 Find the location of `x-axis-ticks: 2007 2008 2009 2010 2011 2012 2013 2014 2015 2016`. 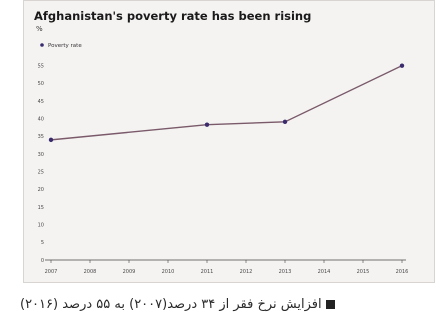

x-axis-ticks: 2007 2008 2009 2010 2011 2012 2013 2014 2015 2016 is located at coordinates (227, 267).